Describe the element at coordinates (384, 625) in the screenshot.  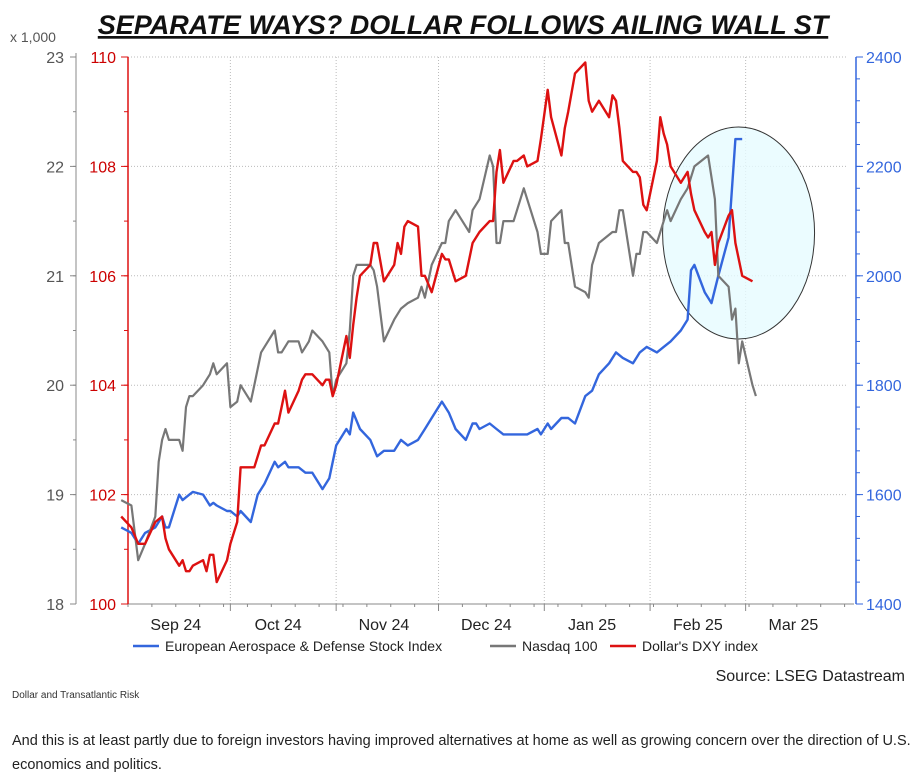
I see `x-tick-label: Nov 24` at that location.